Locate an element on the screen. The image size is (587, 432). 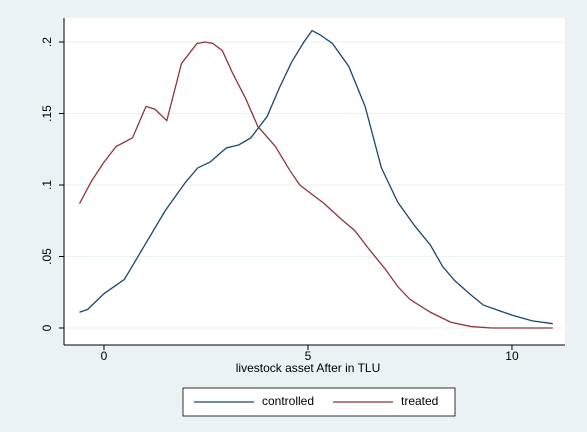
x-tick-label: 5 is located at coordinates (308, 356).